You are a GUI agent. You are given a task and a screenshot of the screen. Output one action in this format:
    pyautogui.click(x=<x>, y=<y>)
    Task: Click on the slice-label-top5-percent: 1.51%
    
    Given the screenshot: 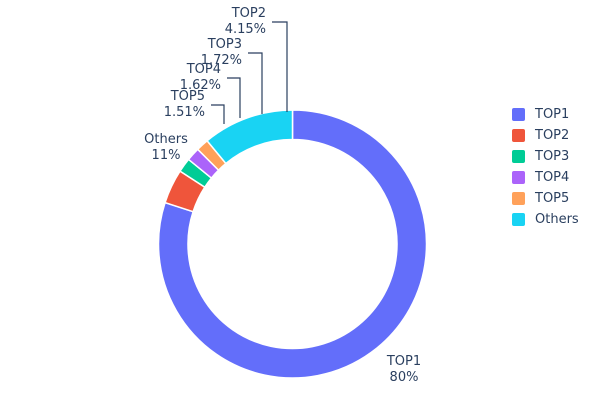 What is the action you would take?
    pyautogui.click(x=184, y=112)
    